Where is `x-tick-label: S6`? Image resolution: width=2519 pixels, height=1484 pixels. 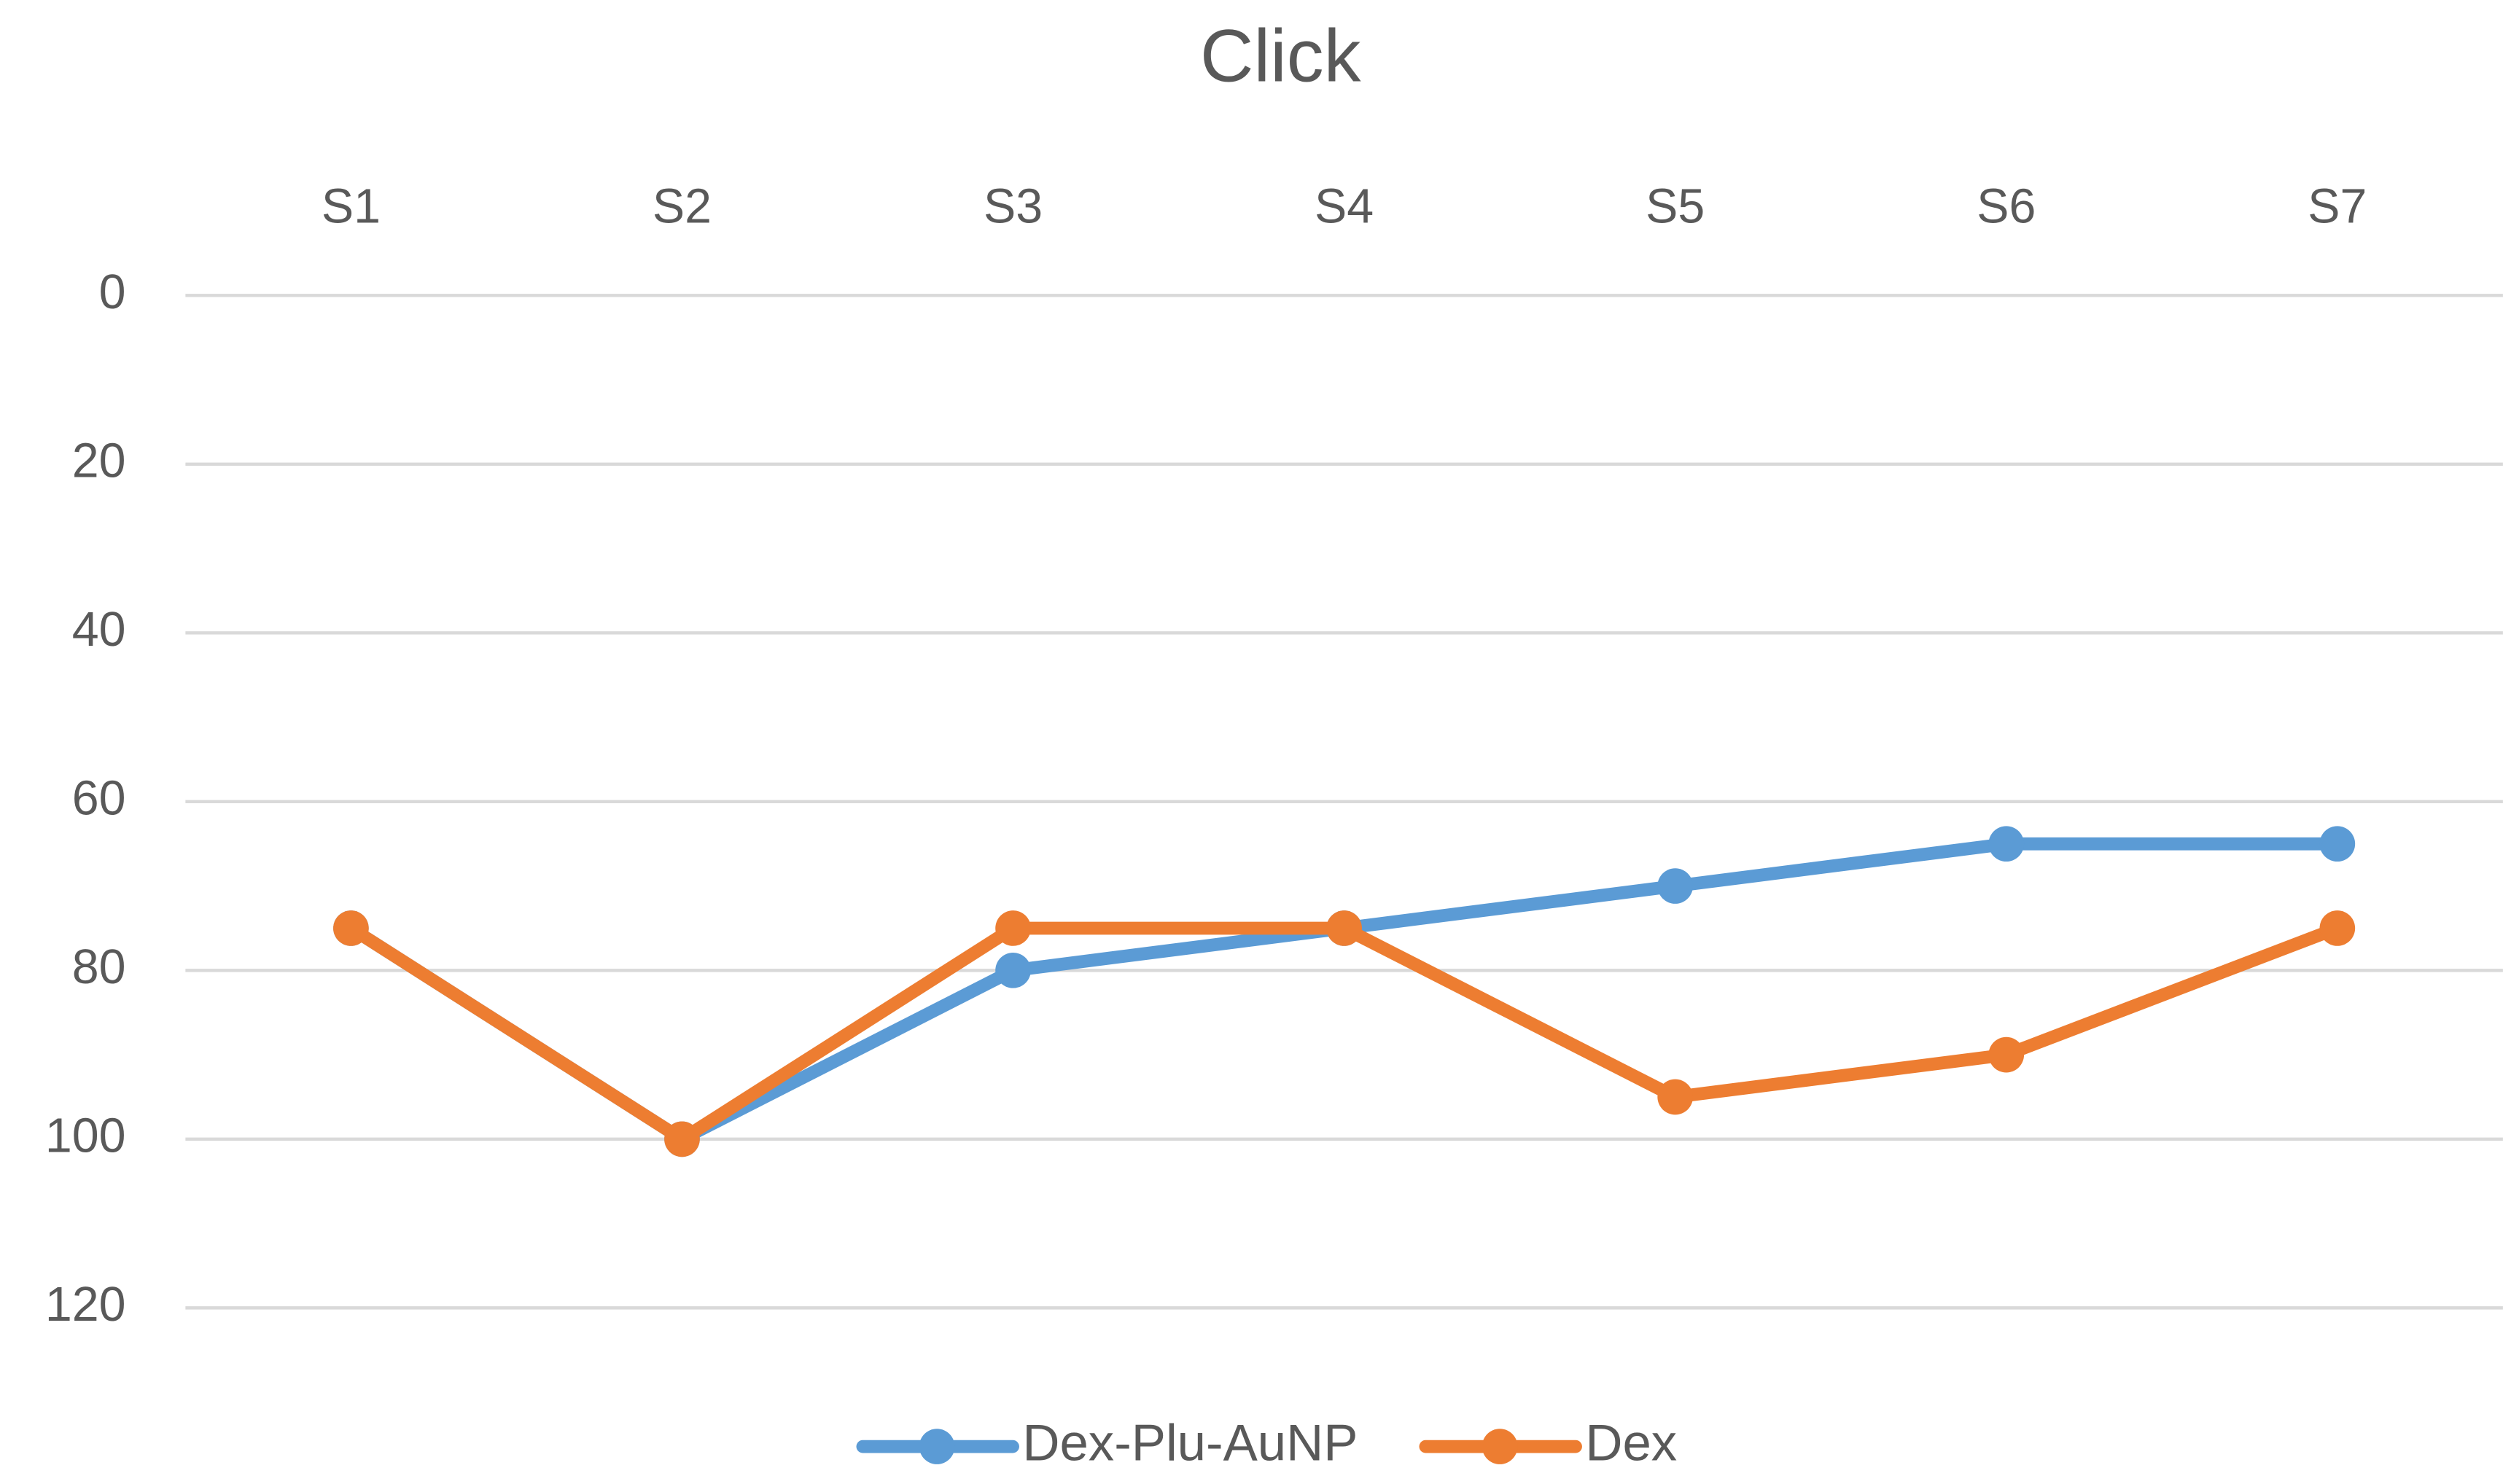 x-tick-label: S6 is located at coordinates (2006, 207).